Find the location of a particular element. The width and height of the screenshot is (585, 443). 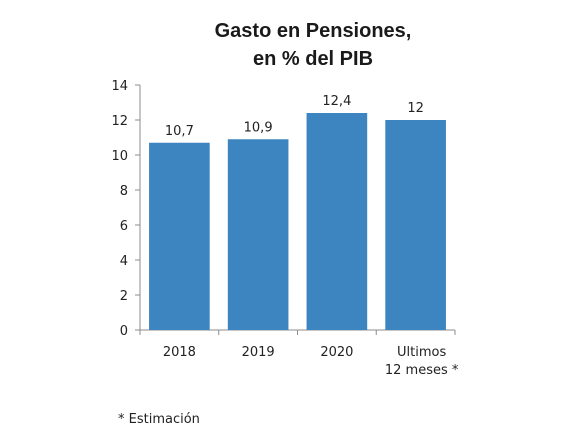

data-label: 12,4 is located at coordinates (336, 101).